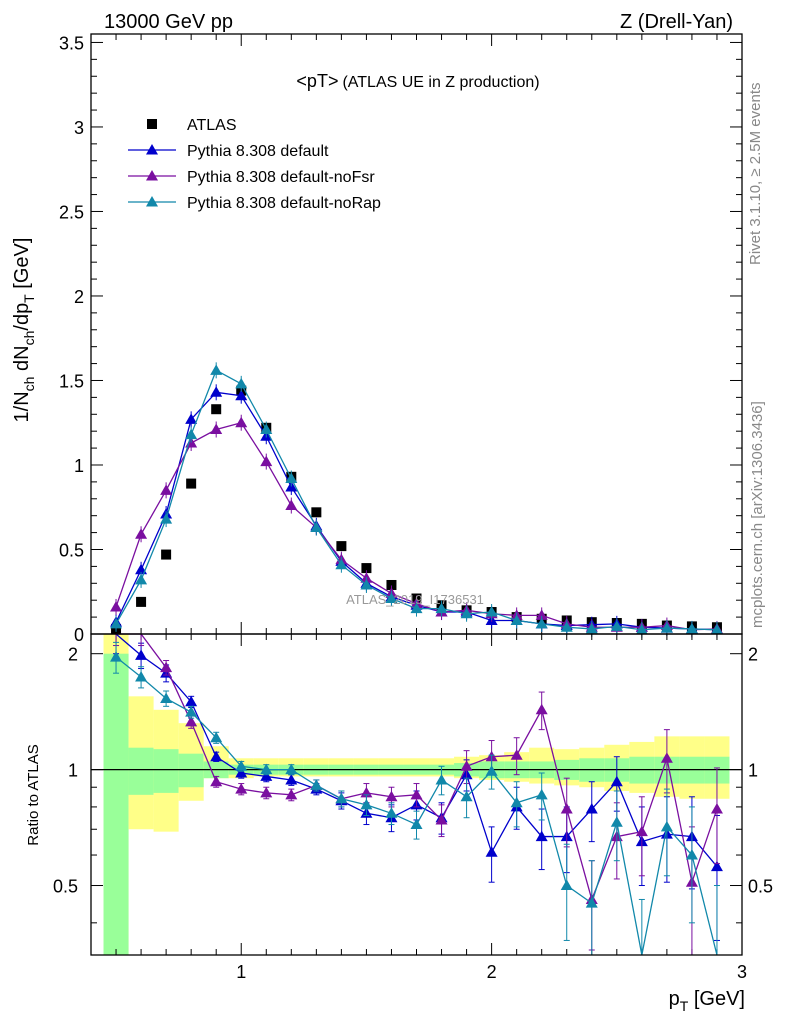 The image size is (786, 1024). Describe the element at coordinates (742, 972) in the screenshot. I see `x-tick-label: 3` at that location.